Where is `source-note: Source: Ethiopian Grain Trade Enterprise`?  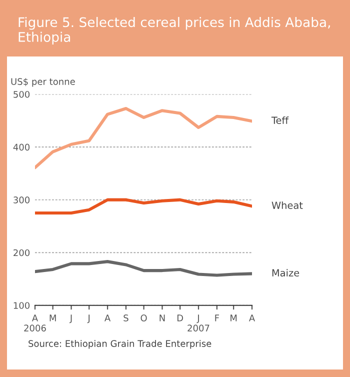
source-note: Source: Ethiopian Grain Trade Enterprise is located at coordinates (120, 344).